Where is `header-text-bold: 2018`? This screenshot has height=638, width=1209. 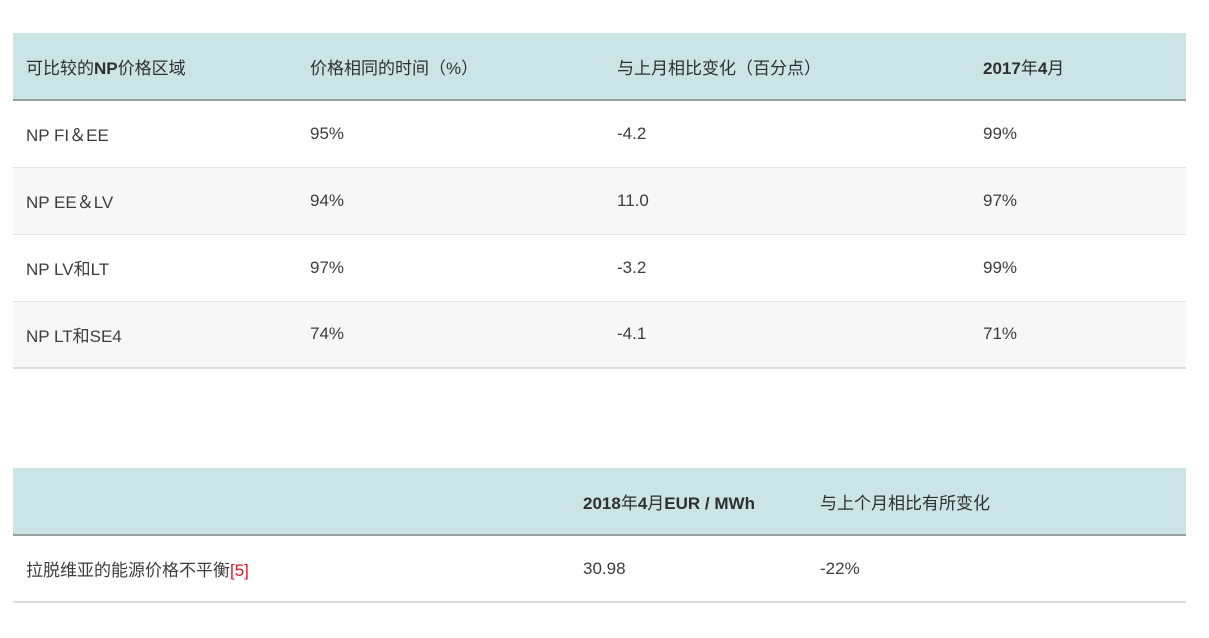
header-text-bold: 2018 is located at coordinates (602, 503).